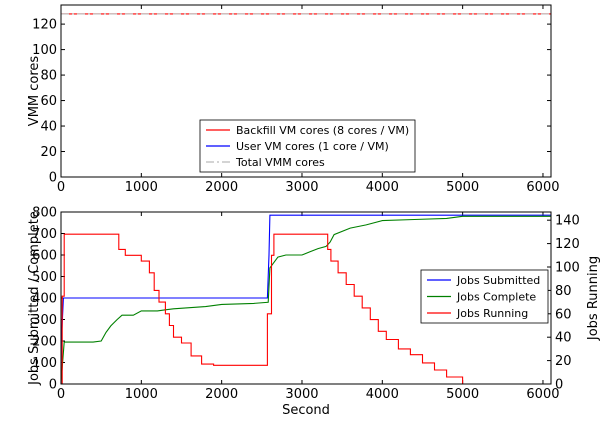 This screenshot has width=607, height=421. I want to click on y-tick-label: 500, so click(44, 277).